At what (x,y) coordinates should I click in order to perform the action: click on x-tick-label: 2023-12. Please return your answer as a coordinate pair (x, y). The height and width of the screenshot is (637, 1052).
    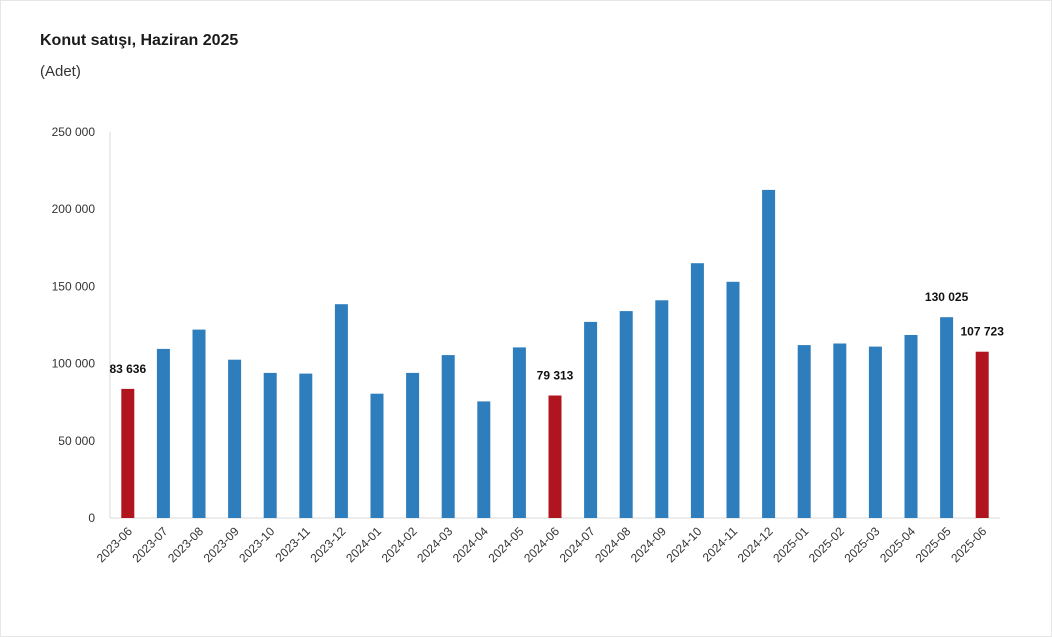
    Looking at the image, I should click on (327, 544).